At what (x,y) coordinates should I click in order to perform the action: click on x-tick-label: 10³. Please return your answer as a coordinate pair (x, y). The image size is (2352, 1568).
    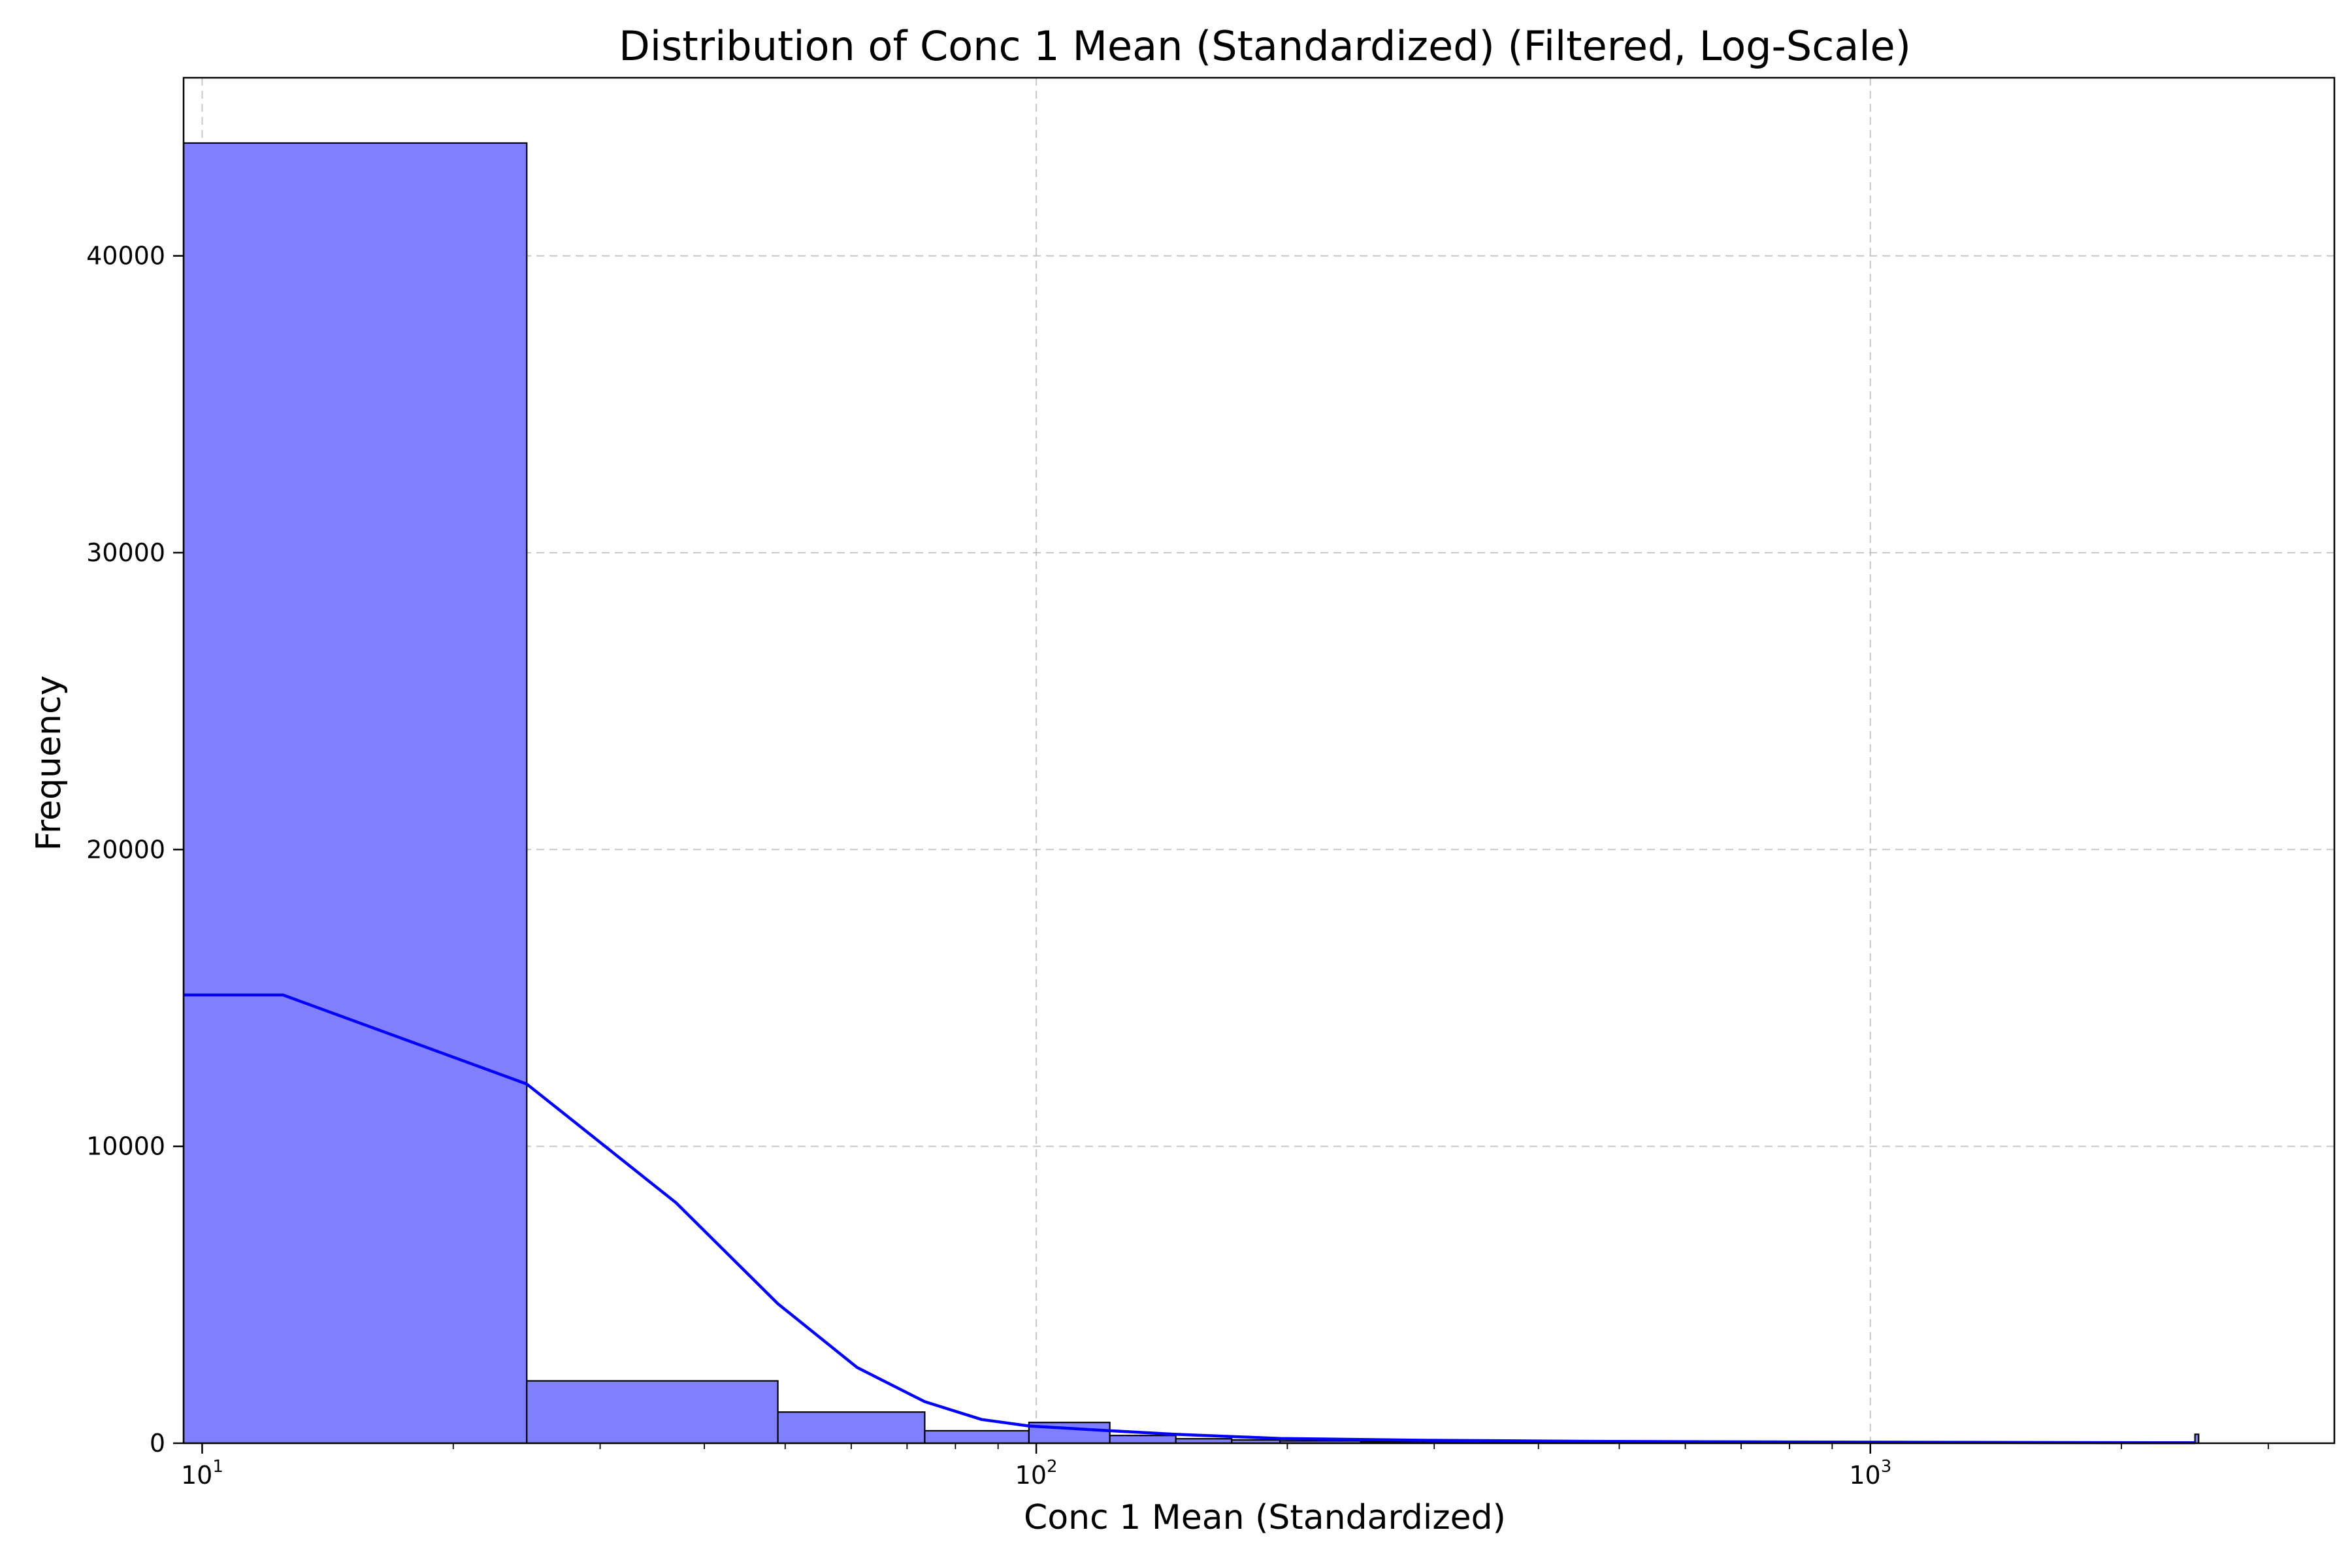
    Looking at the image, I should click on (1870, 1473).